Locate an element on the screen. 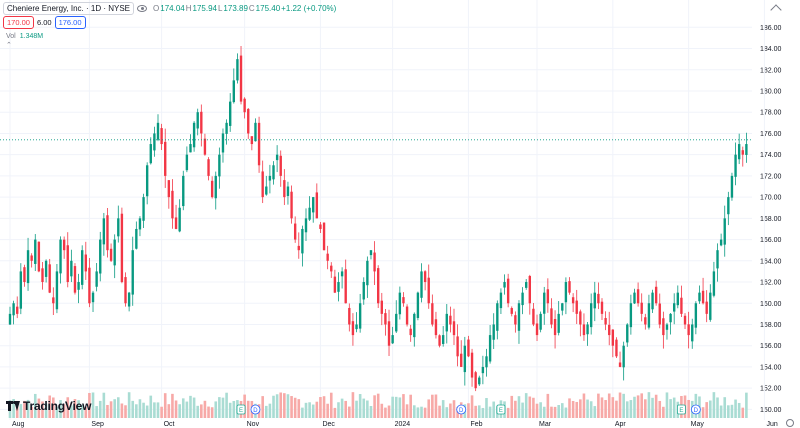 The image size is (800, 428). x-tick-label: Feb is located at coordinates (476, 424).